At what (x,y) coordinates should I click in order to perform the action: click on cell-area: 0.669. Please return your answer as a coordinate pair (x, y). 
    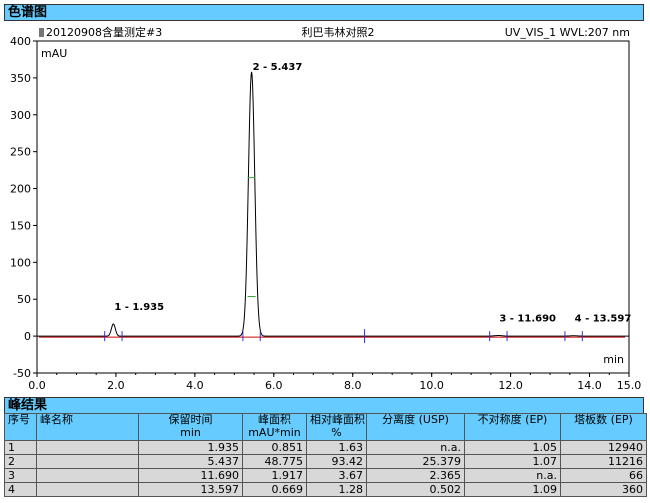
    Looking at the image, I should click on (274, 489).